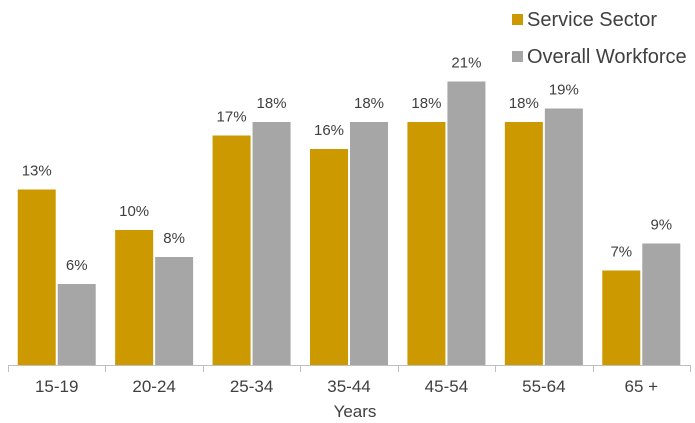  Describe the element at coordinates (466, 63) in the screenshot. I see `value-label-overall-workforce-45-54: 21%` at that location.